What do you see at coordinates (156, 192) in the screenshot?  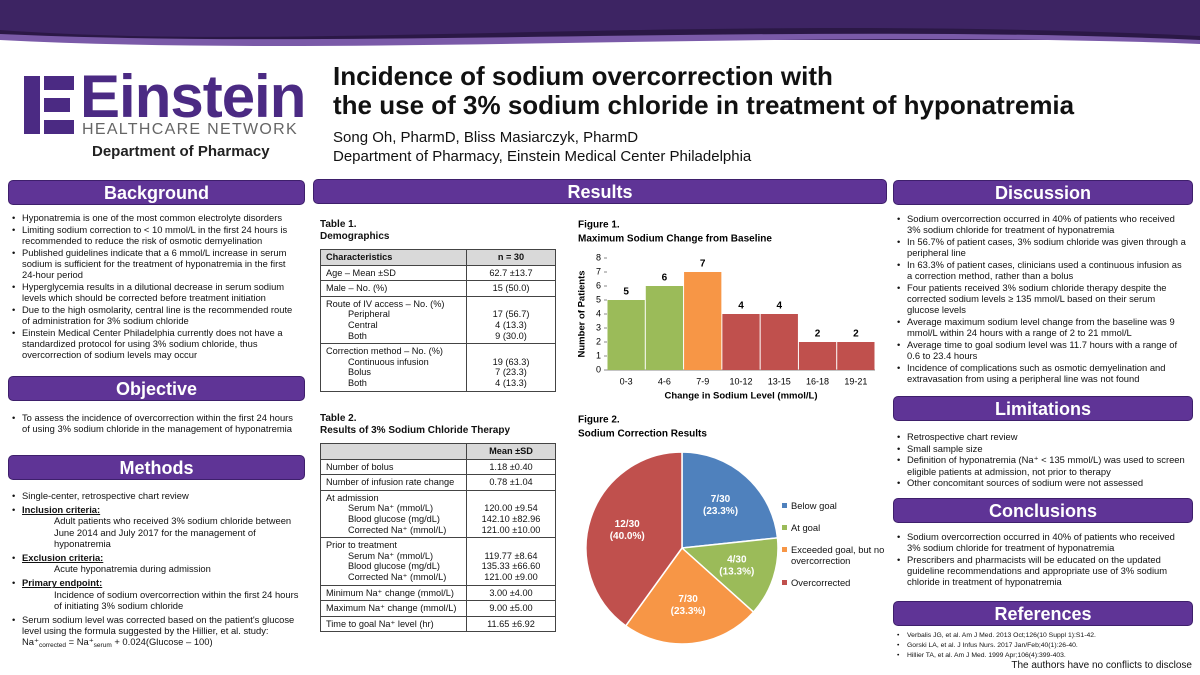 I see `section-header: Background` at bounding box center [156, 192].